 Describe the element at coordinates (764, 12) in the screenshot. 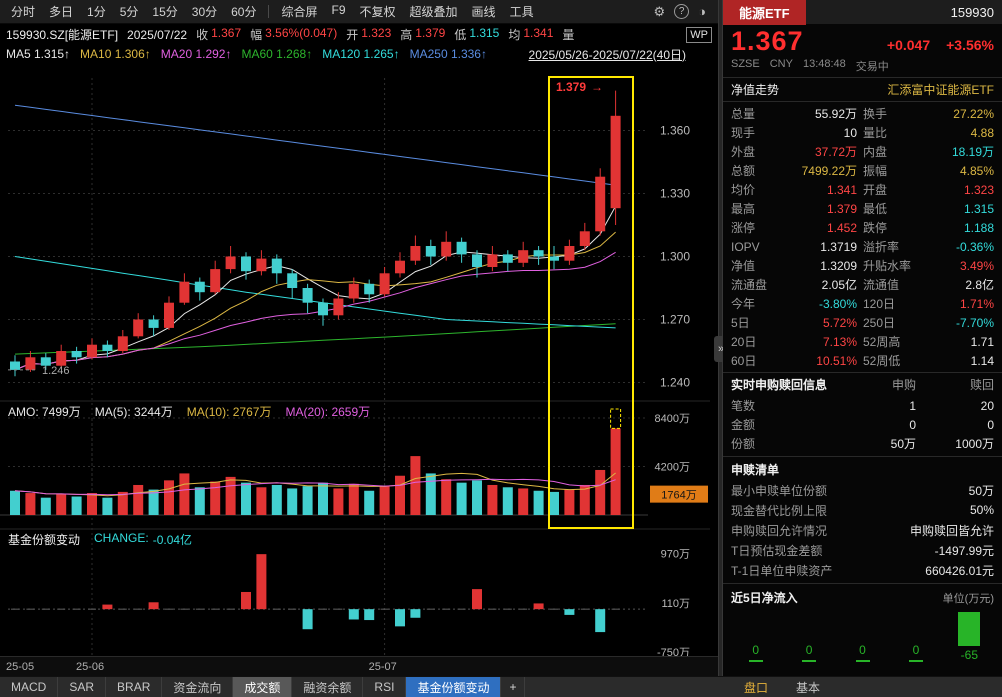

I see `etf-name-badge: 能源ETF` at that location.